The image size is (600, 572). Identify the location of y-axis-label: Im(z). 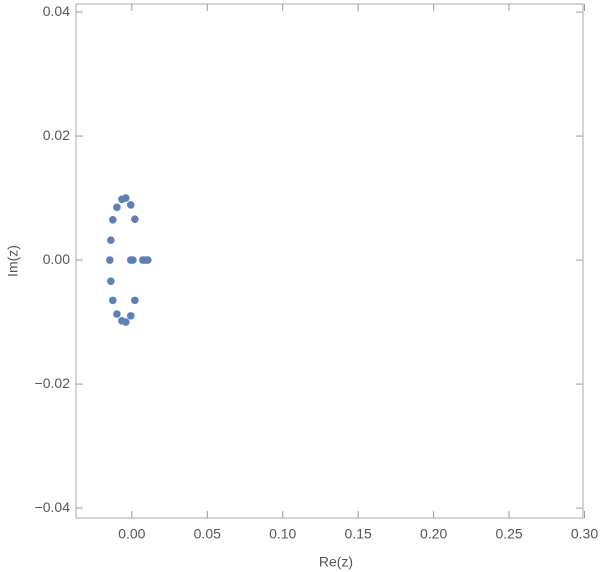
(13, 261).